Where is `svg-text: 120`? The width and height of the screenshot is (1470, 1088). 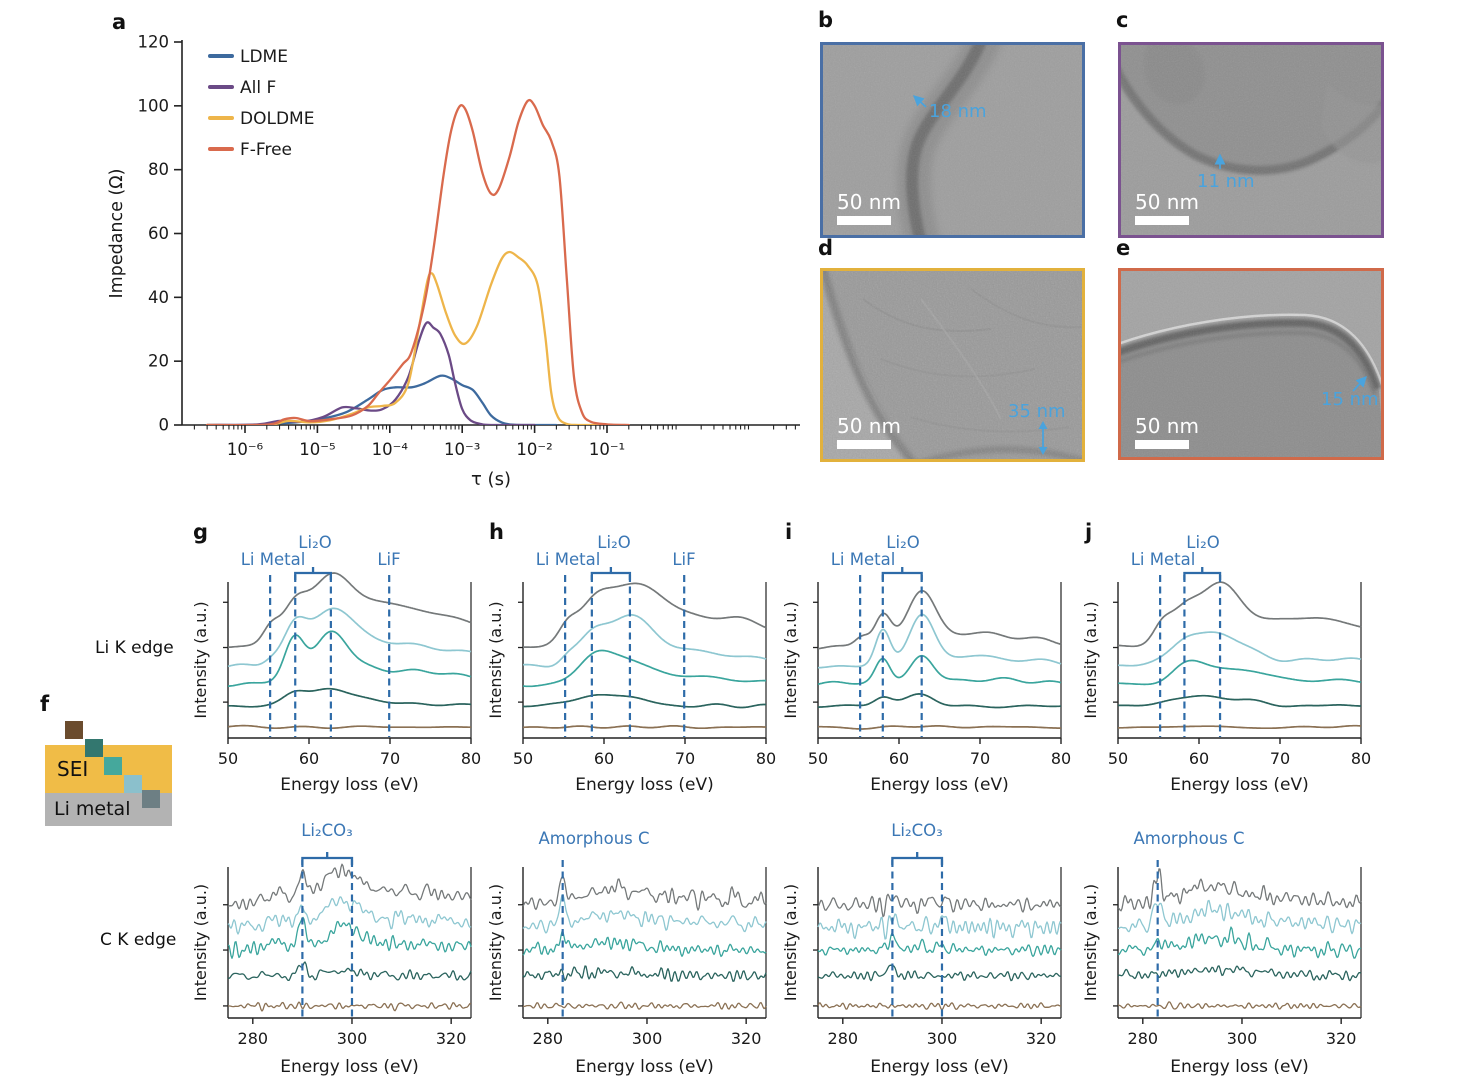
svg-text: 120 is located at coordinates (154, 42).